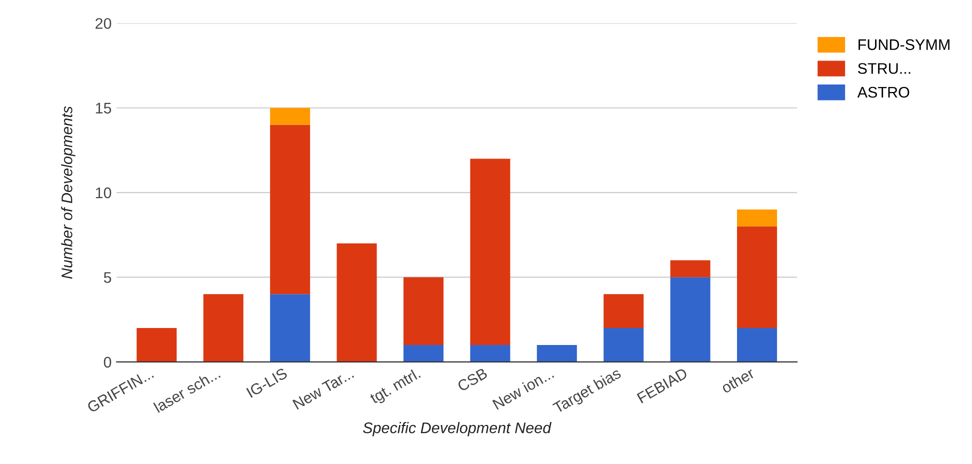 This screenshot has width=972, height=464. Describe the element at coordinates (104, 23) in the screenshot. I see `y-tick-label: 20` at that location.